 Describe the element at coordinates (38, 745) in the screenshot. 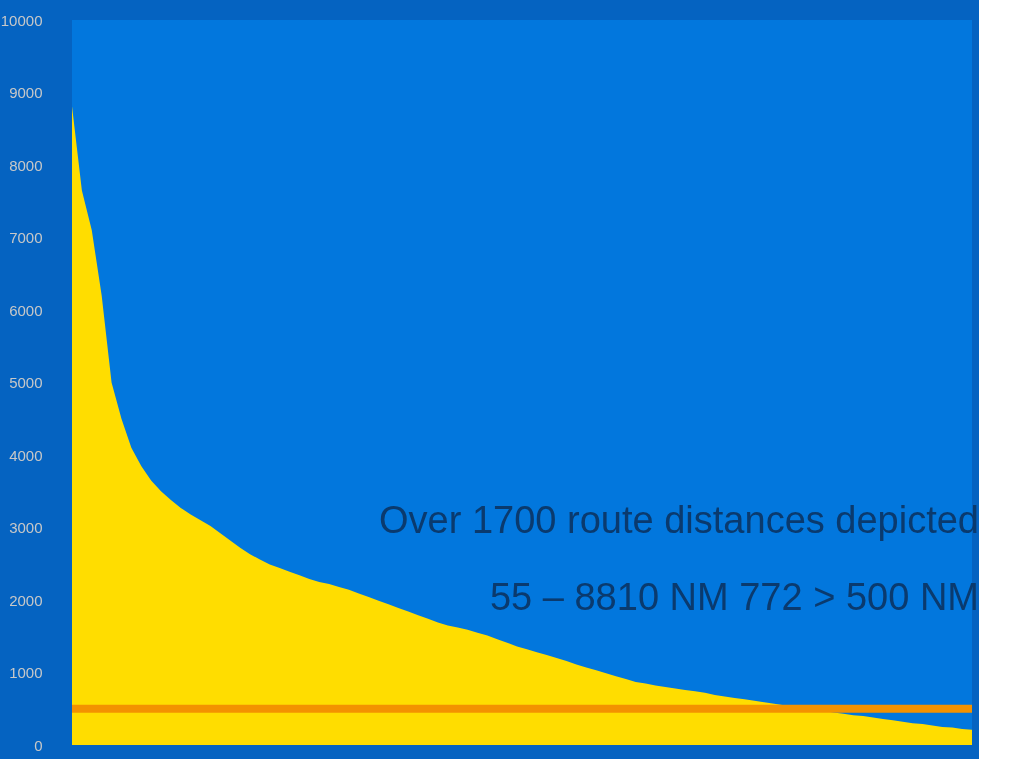

I see `y-tick-label: 0` at that location.